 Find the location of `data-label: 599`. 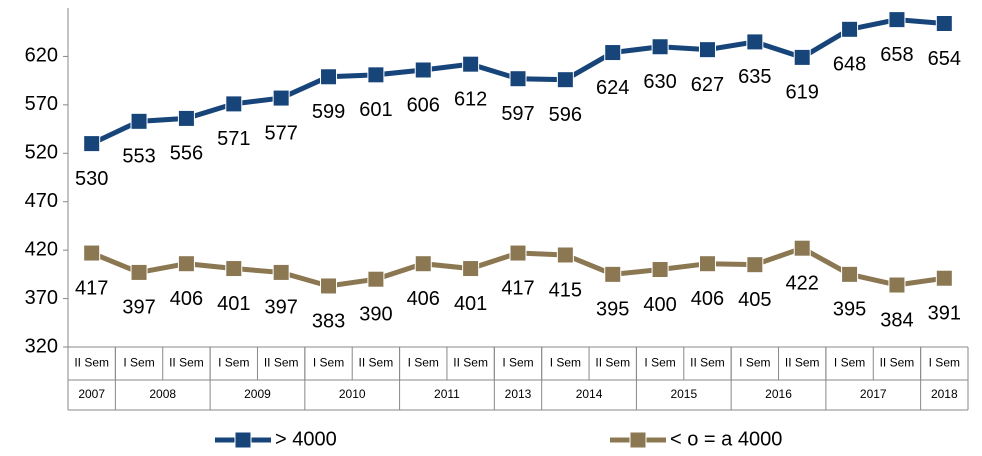

data-label: 599 is located at coordinates (328, 112).